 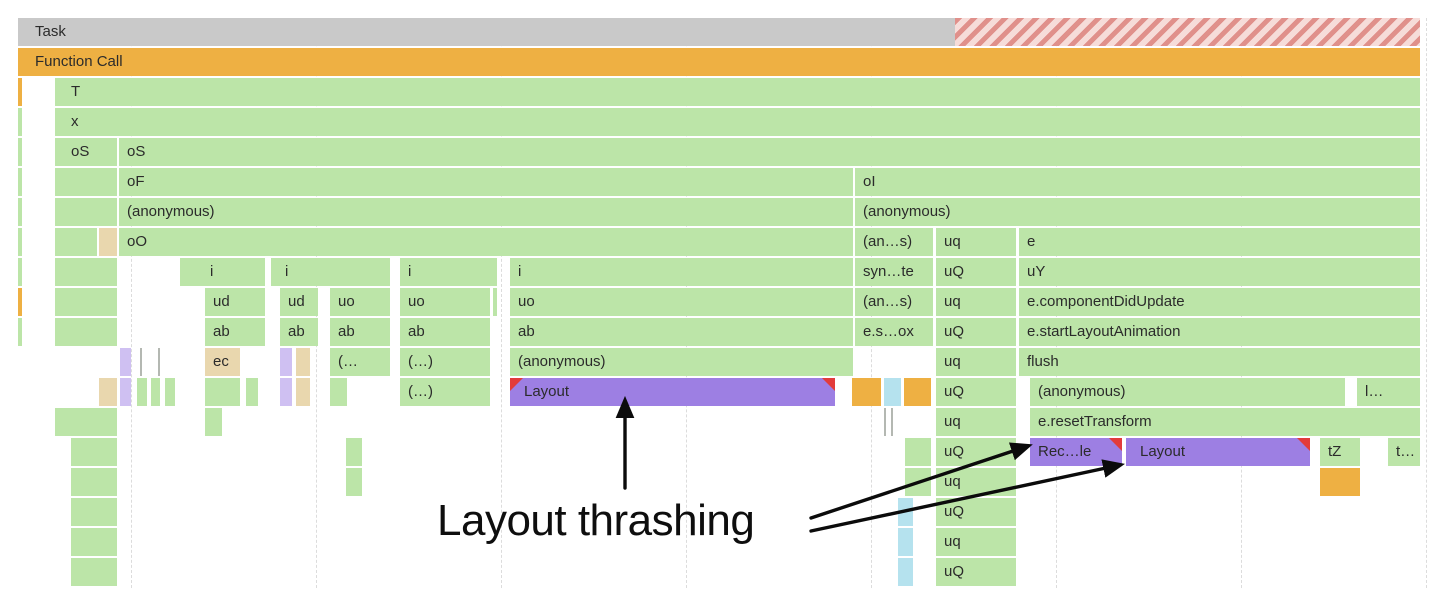 I want to click on flame-bar-synte: syn…te, so click(x=894, y=272).